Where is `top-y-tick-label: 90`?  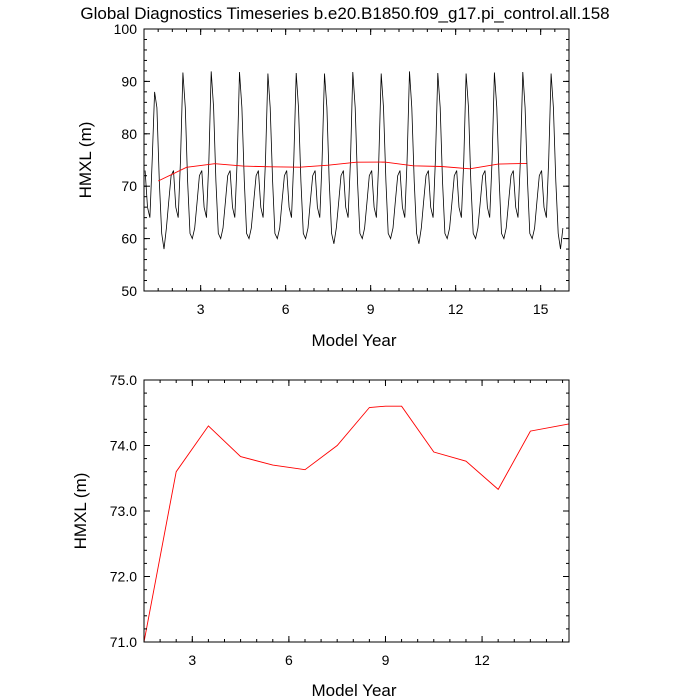 top-y-tick-label: 90 is located at coordinates (129, 81).